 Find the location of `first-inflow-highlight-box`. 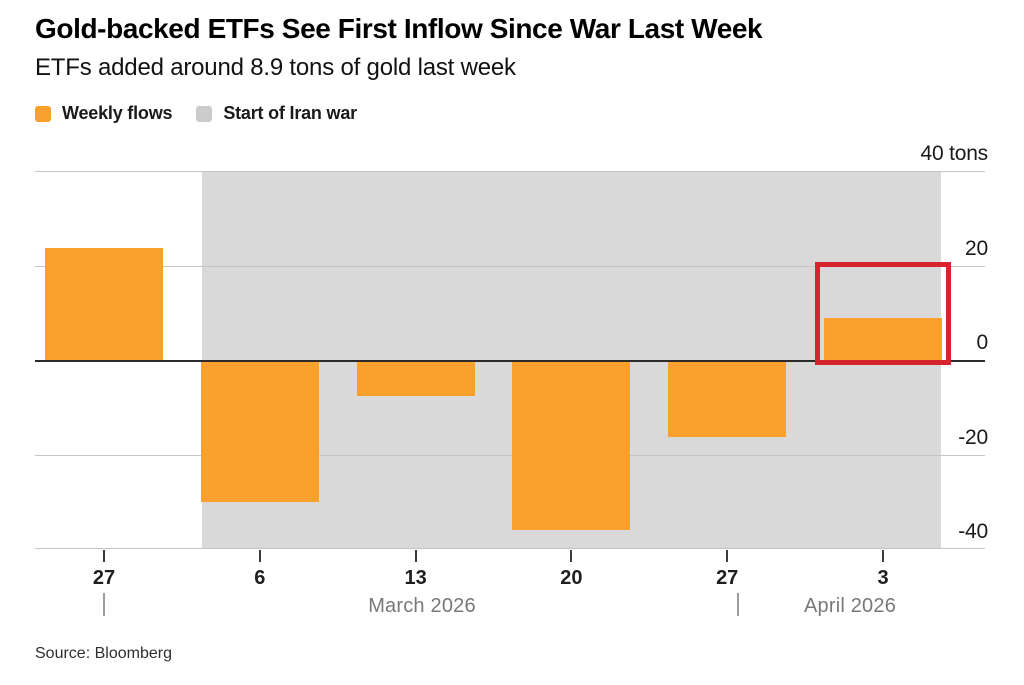

first-inflow-highlight-box is located at coordinates (883, 313).